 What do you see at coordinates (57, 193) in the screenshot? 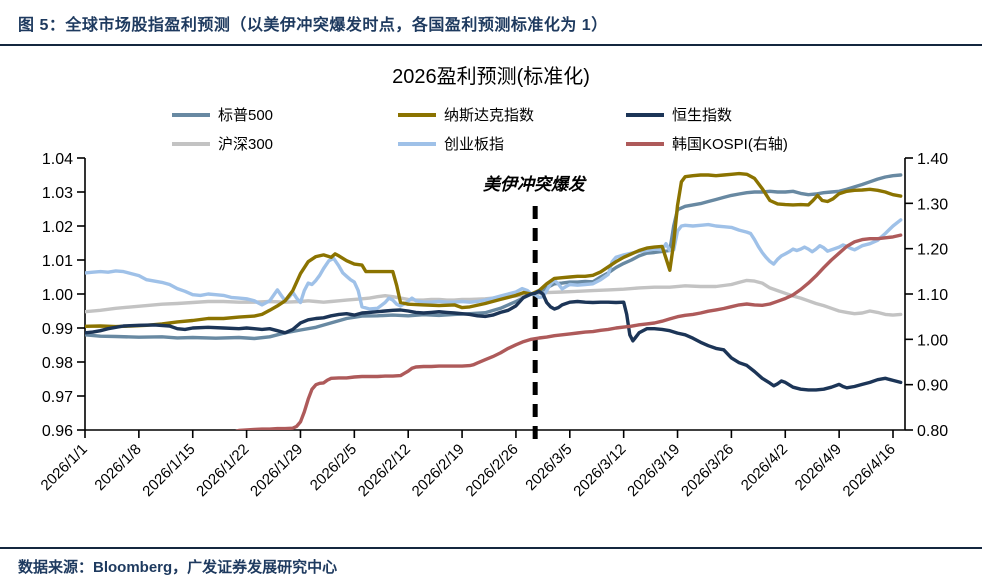
I see `left-axis-label: 1.03` at bounding box center [57, 193].